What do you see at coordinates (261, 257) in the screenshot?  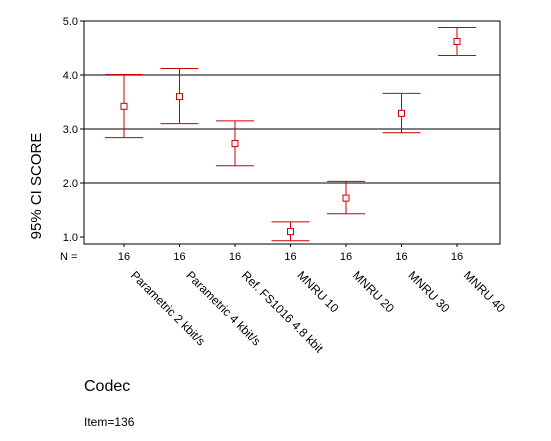 I see `n-row: N = 16 16 16 16 16 16 16` at bounding box center [261, 257].